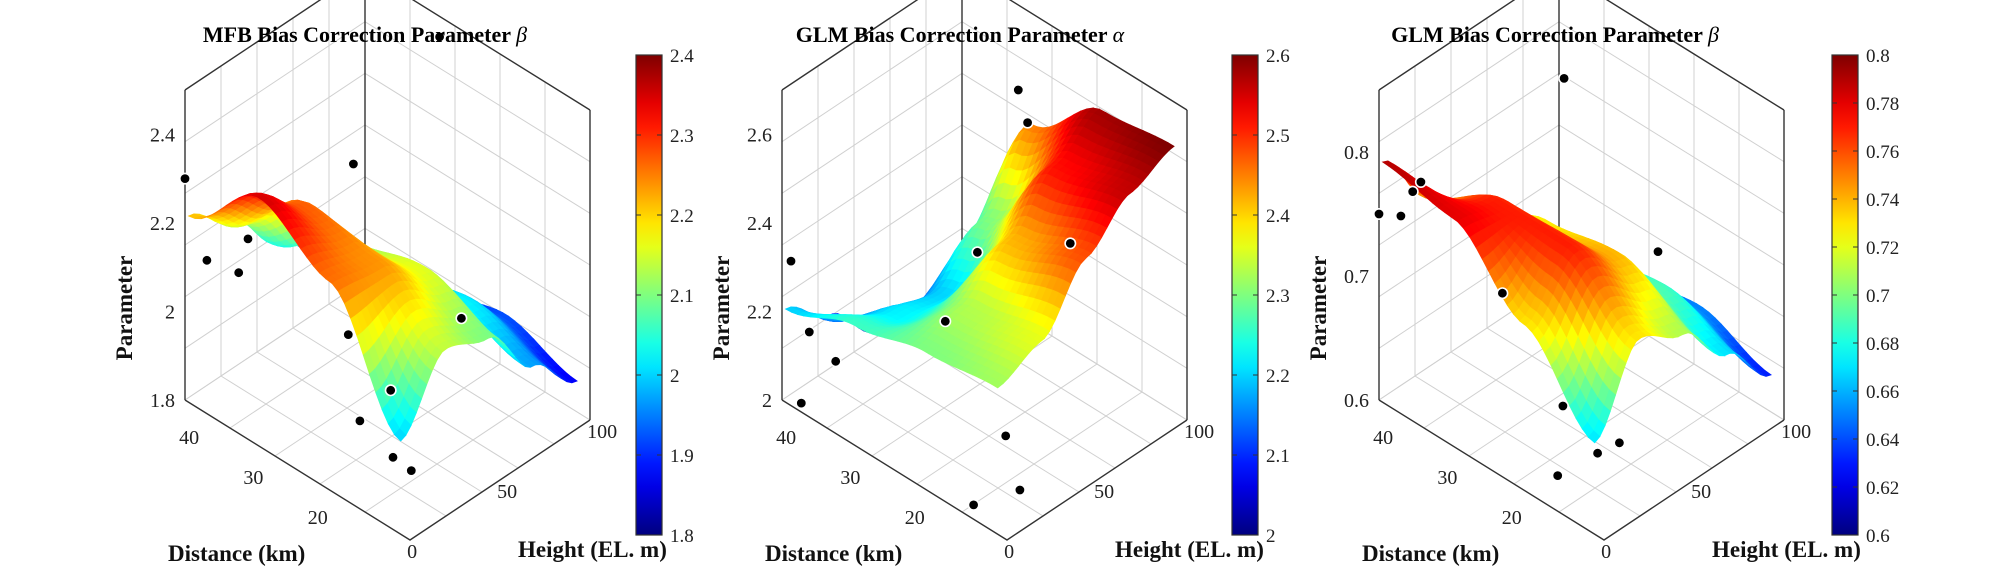 The width and height of the screenshot is (2008, 585). What do you see at coordinates (682, 456) in the screenshot?
I see `colorbar-tick-label: 1.9` at bounding box center [682, 456].